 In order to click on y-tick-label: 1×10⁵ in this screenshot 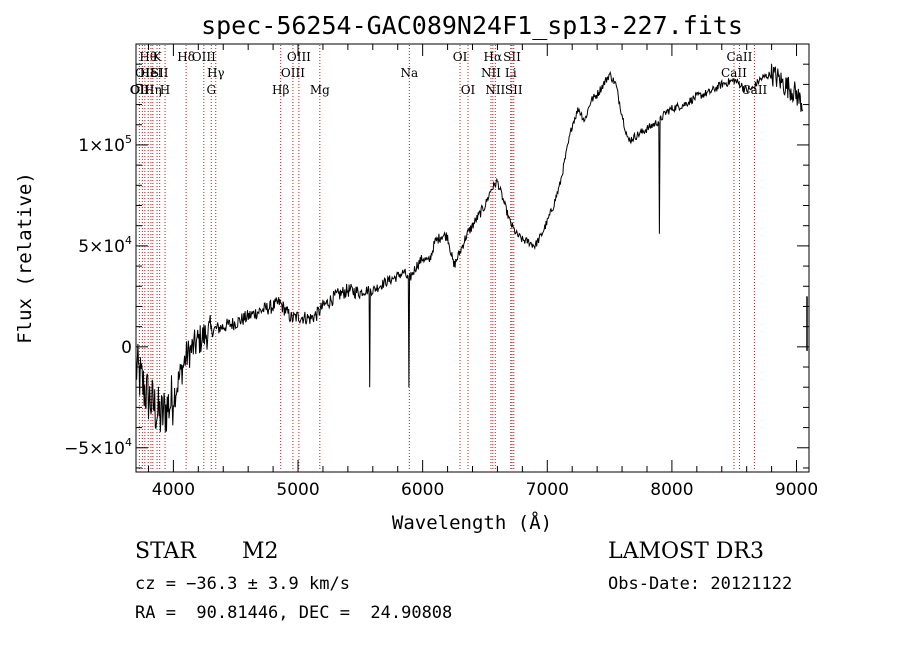, I will do `click(105, 144)`.